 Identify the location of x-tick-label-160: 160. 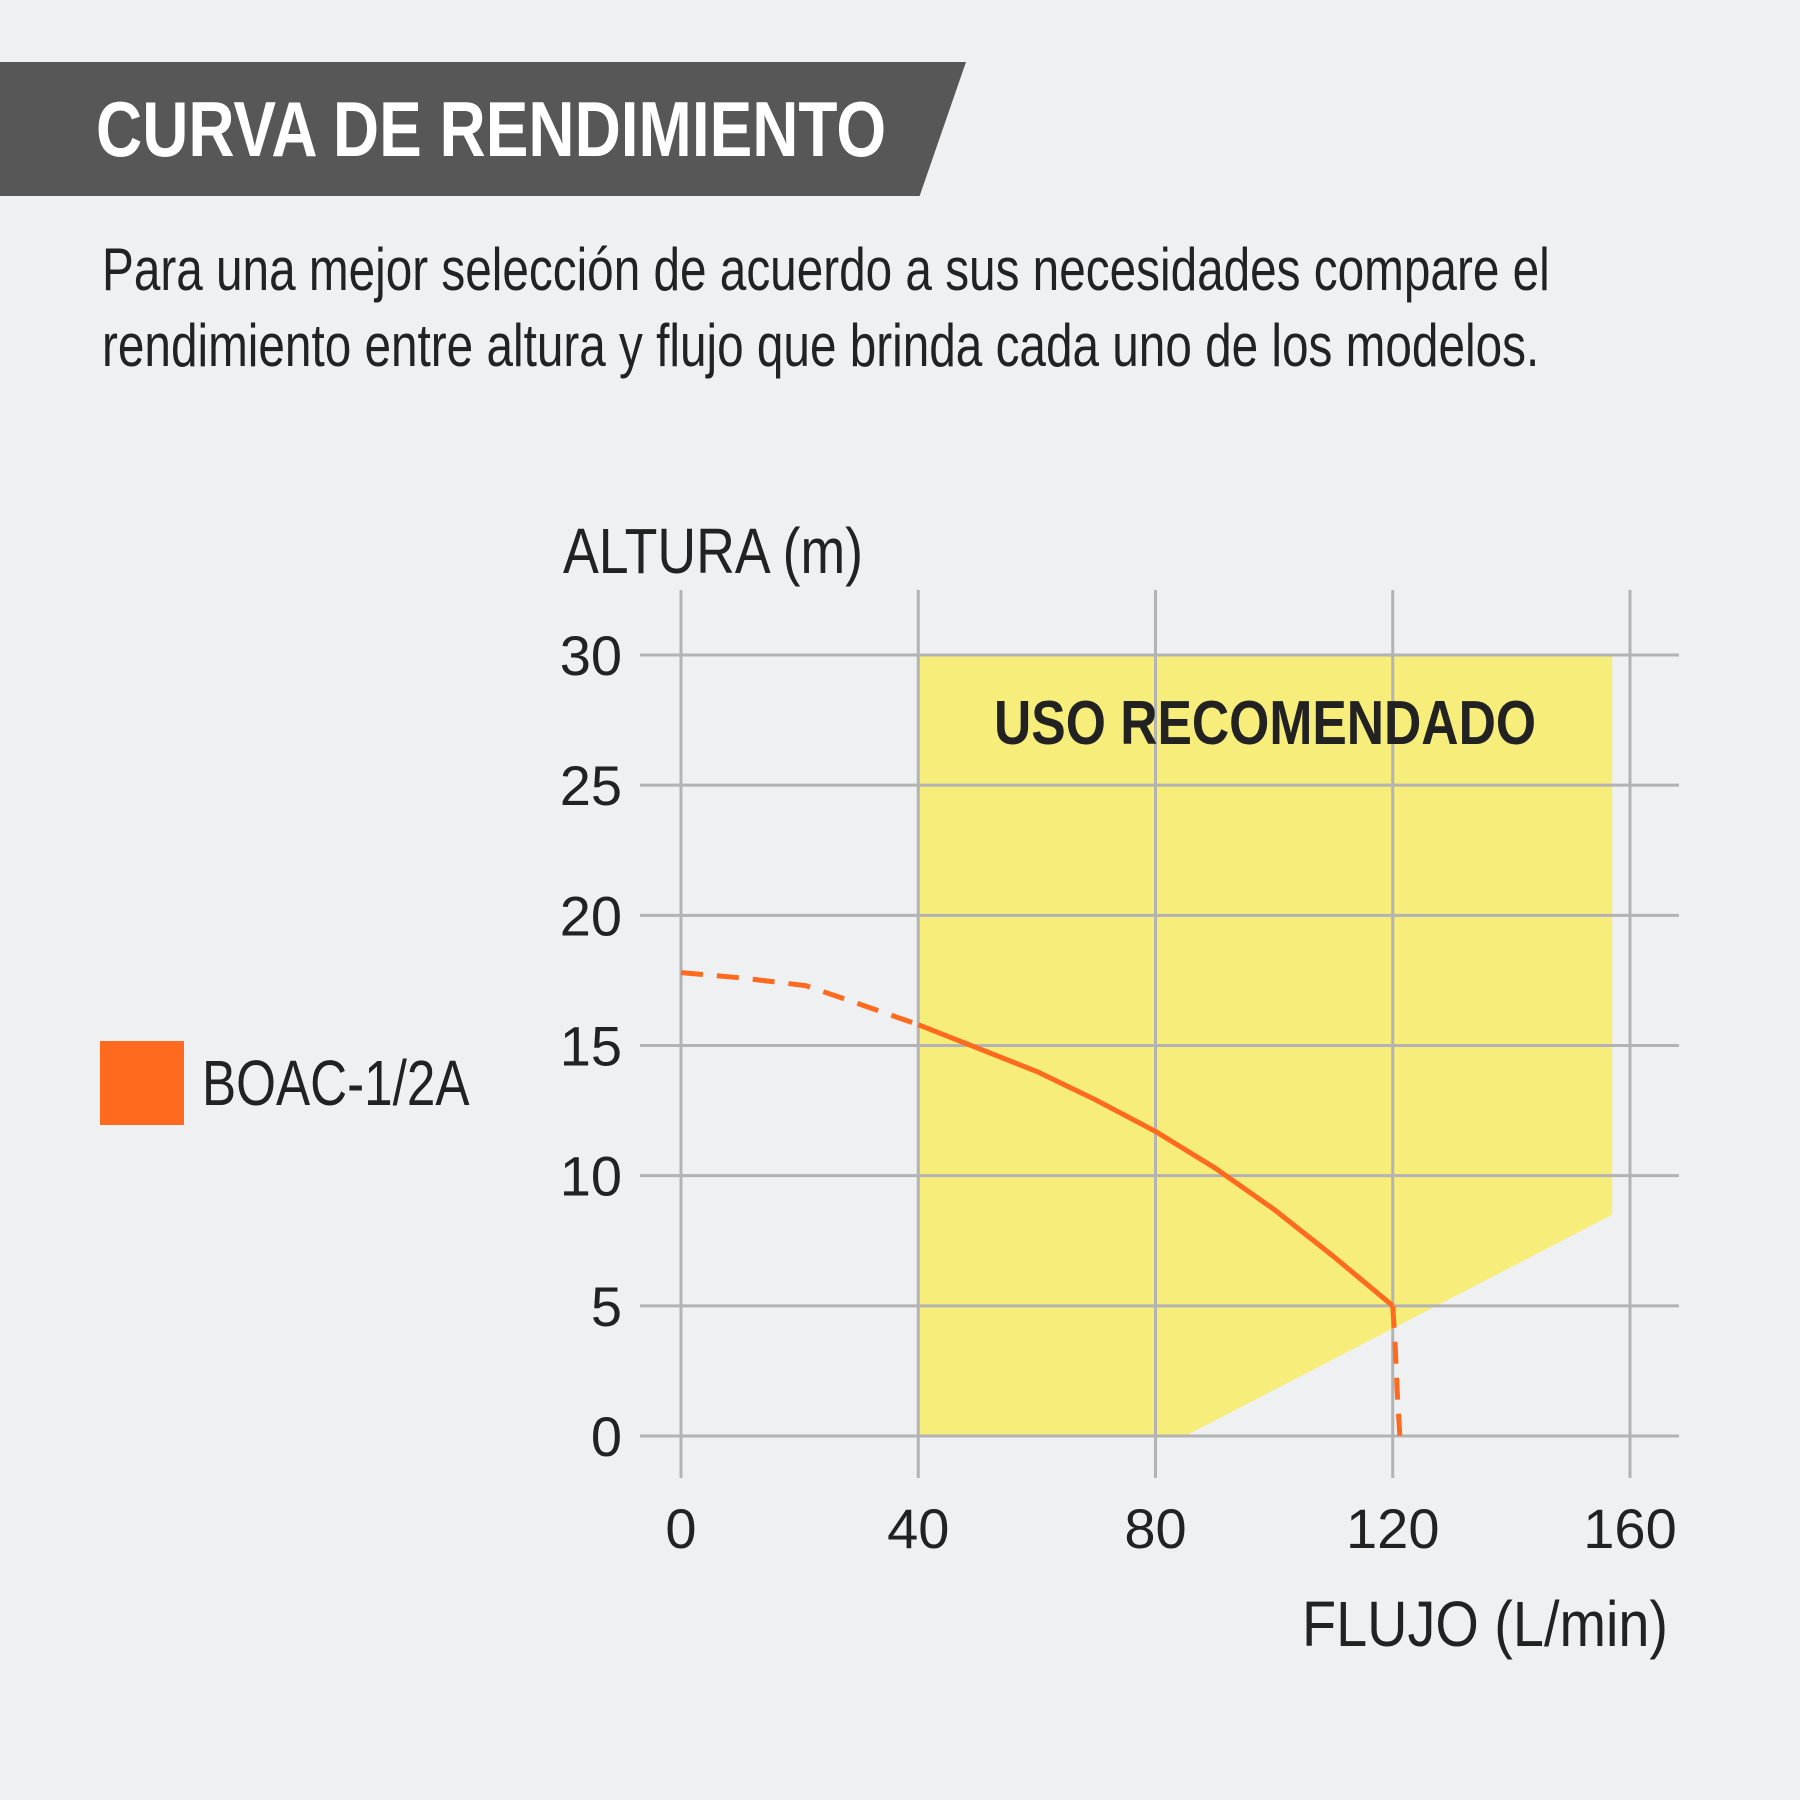
(1629, 1528).